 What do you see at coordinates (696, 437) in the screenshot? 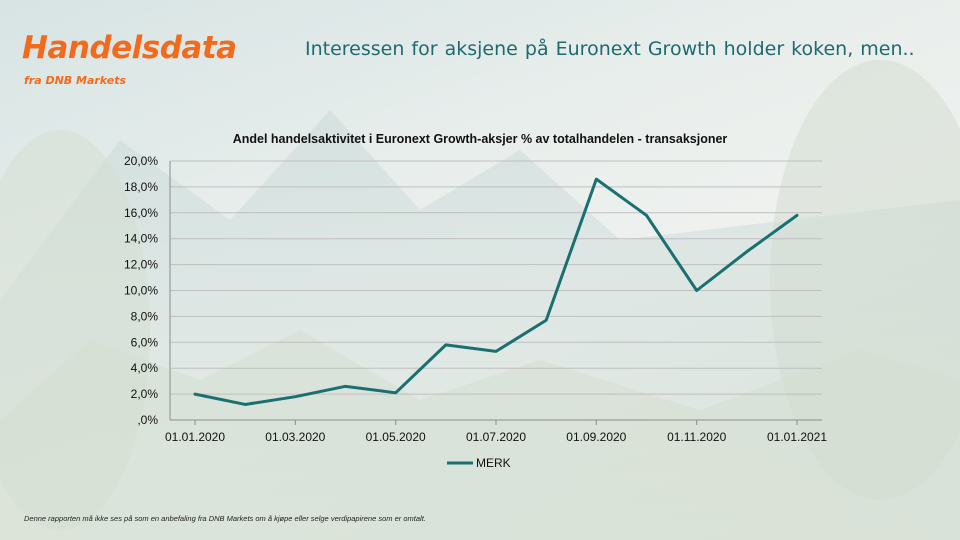
I see `x-tick-label: 01.11.2020` at bounding box center [696, 437].